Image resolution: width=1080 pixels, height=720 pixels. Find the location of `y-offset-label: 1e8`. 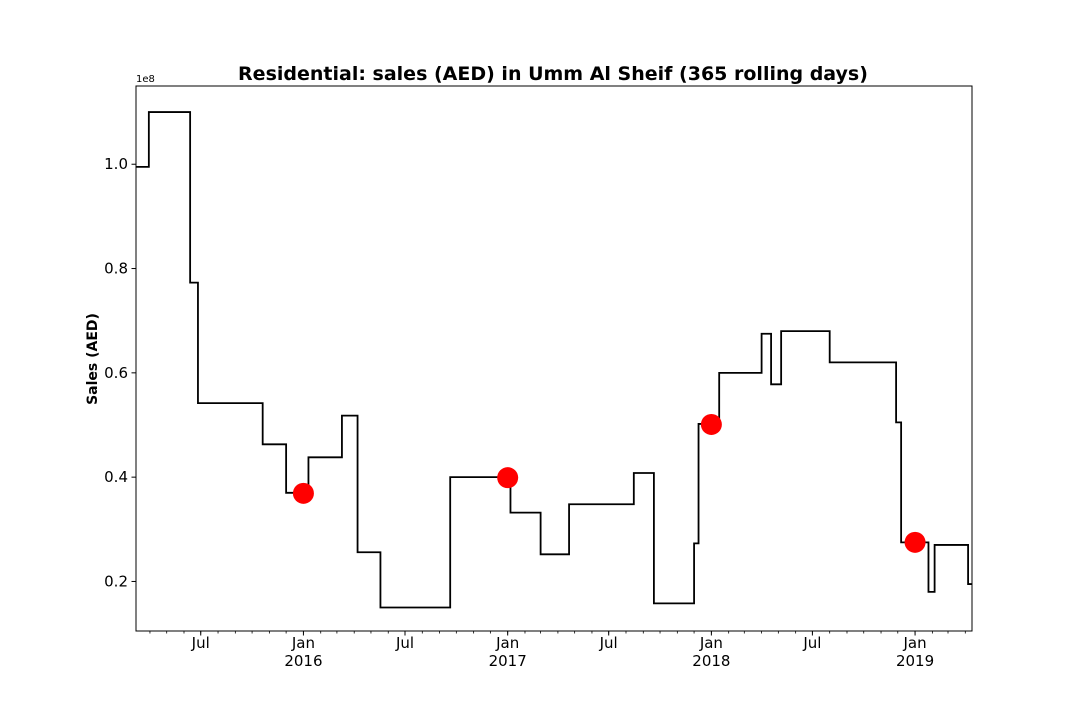

y-offset-label: 1e8 is located at coordinates (145, 79).